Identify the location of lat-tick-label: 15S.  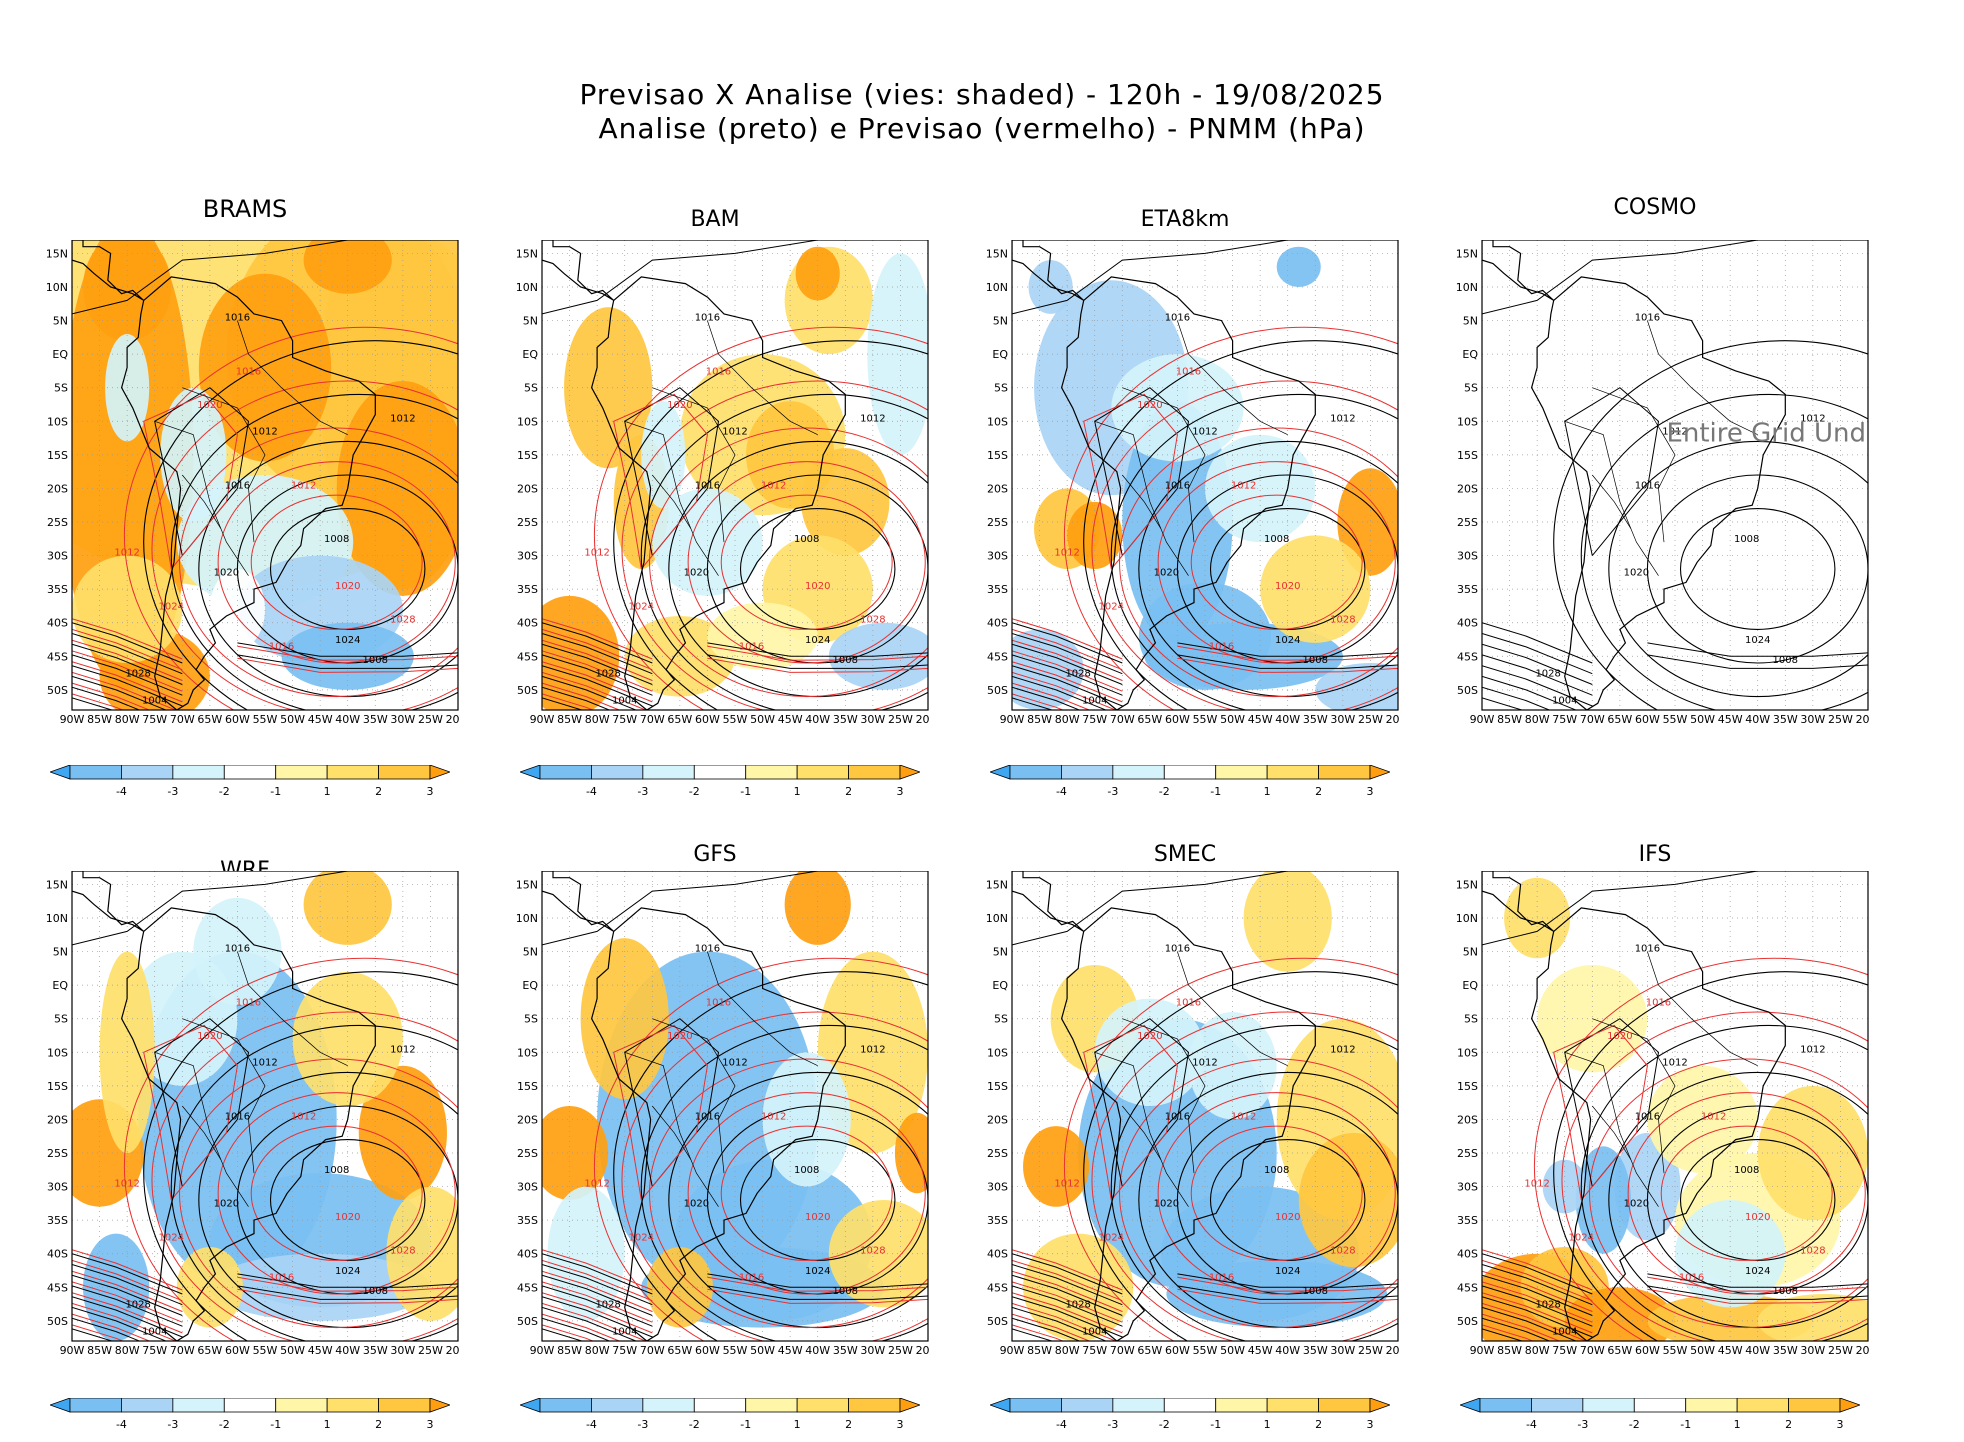
(997, 1086).